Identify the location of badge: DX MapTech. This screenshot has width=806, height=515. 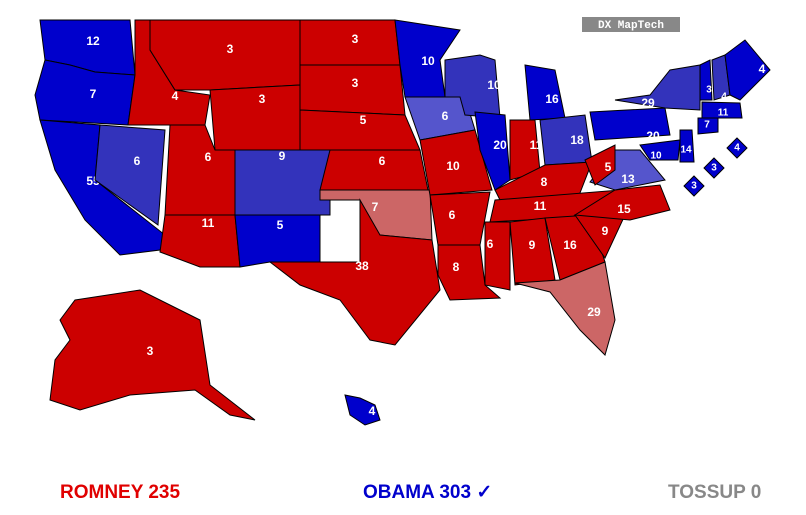
(631, 26).